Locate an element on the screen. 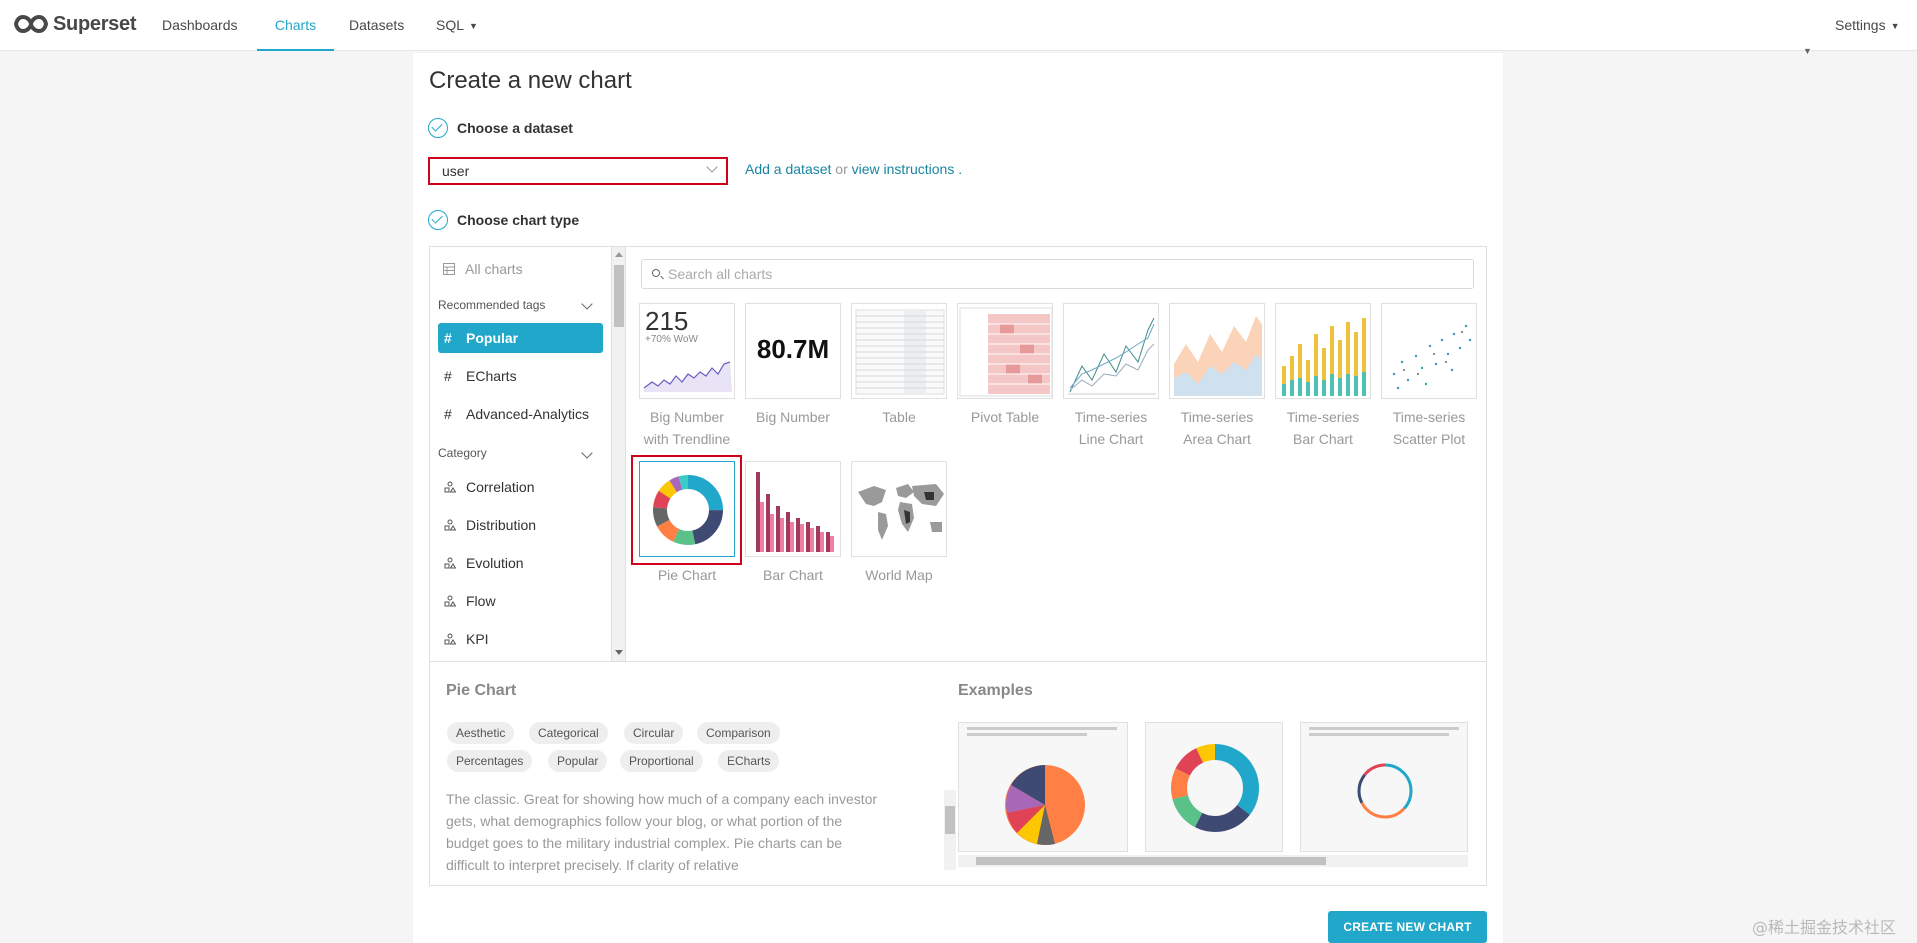 This screenshot has width=1917, height=943. chart-card-table is located at coordinates (899, 351).